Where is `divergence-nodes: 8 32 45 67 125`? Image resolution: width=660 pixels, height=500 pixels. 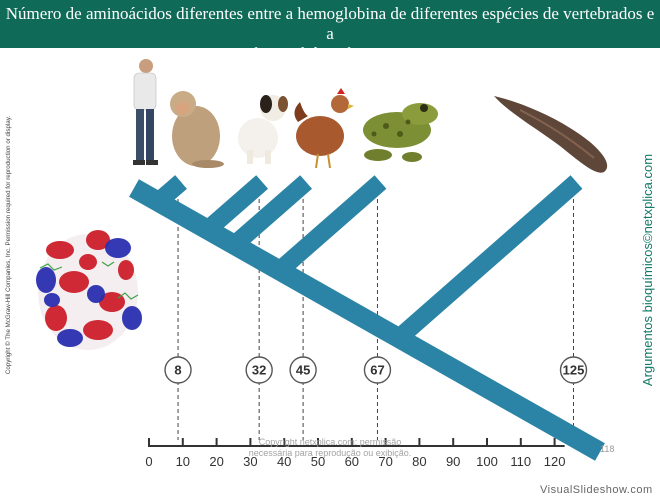 divergence-nodes: 8 32 45 67 125 is located at coordinates (376, 370).